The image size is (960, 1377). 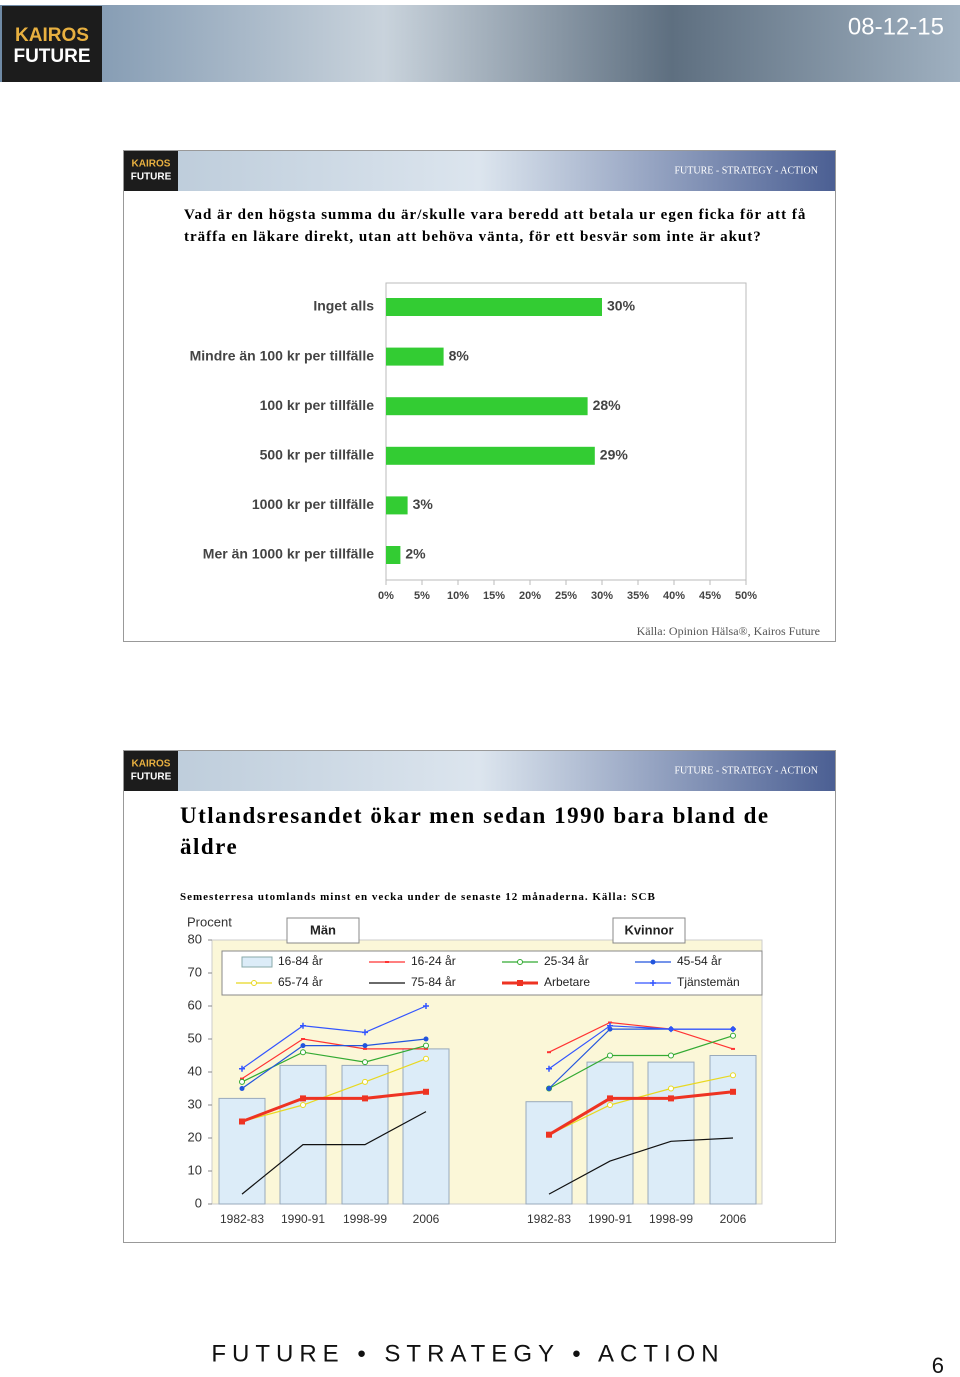 What do you see at coordinates (479, 771) in the screenshot?
I see `slide-banner` at bounding box center [479, 771].